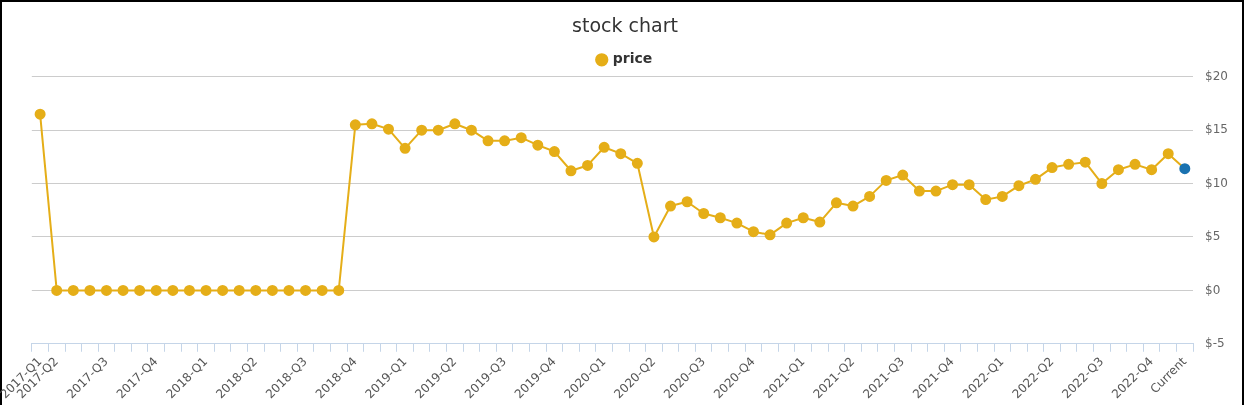 The image size is (1248, 405). I want to click on y-tick-label: $15, so click(1216, 129).